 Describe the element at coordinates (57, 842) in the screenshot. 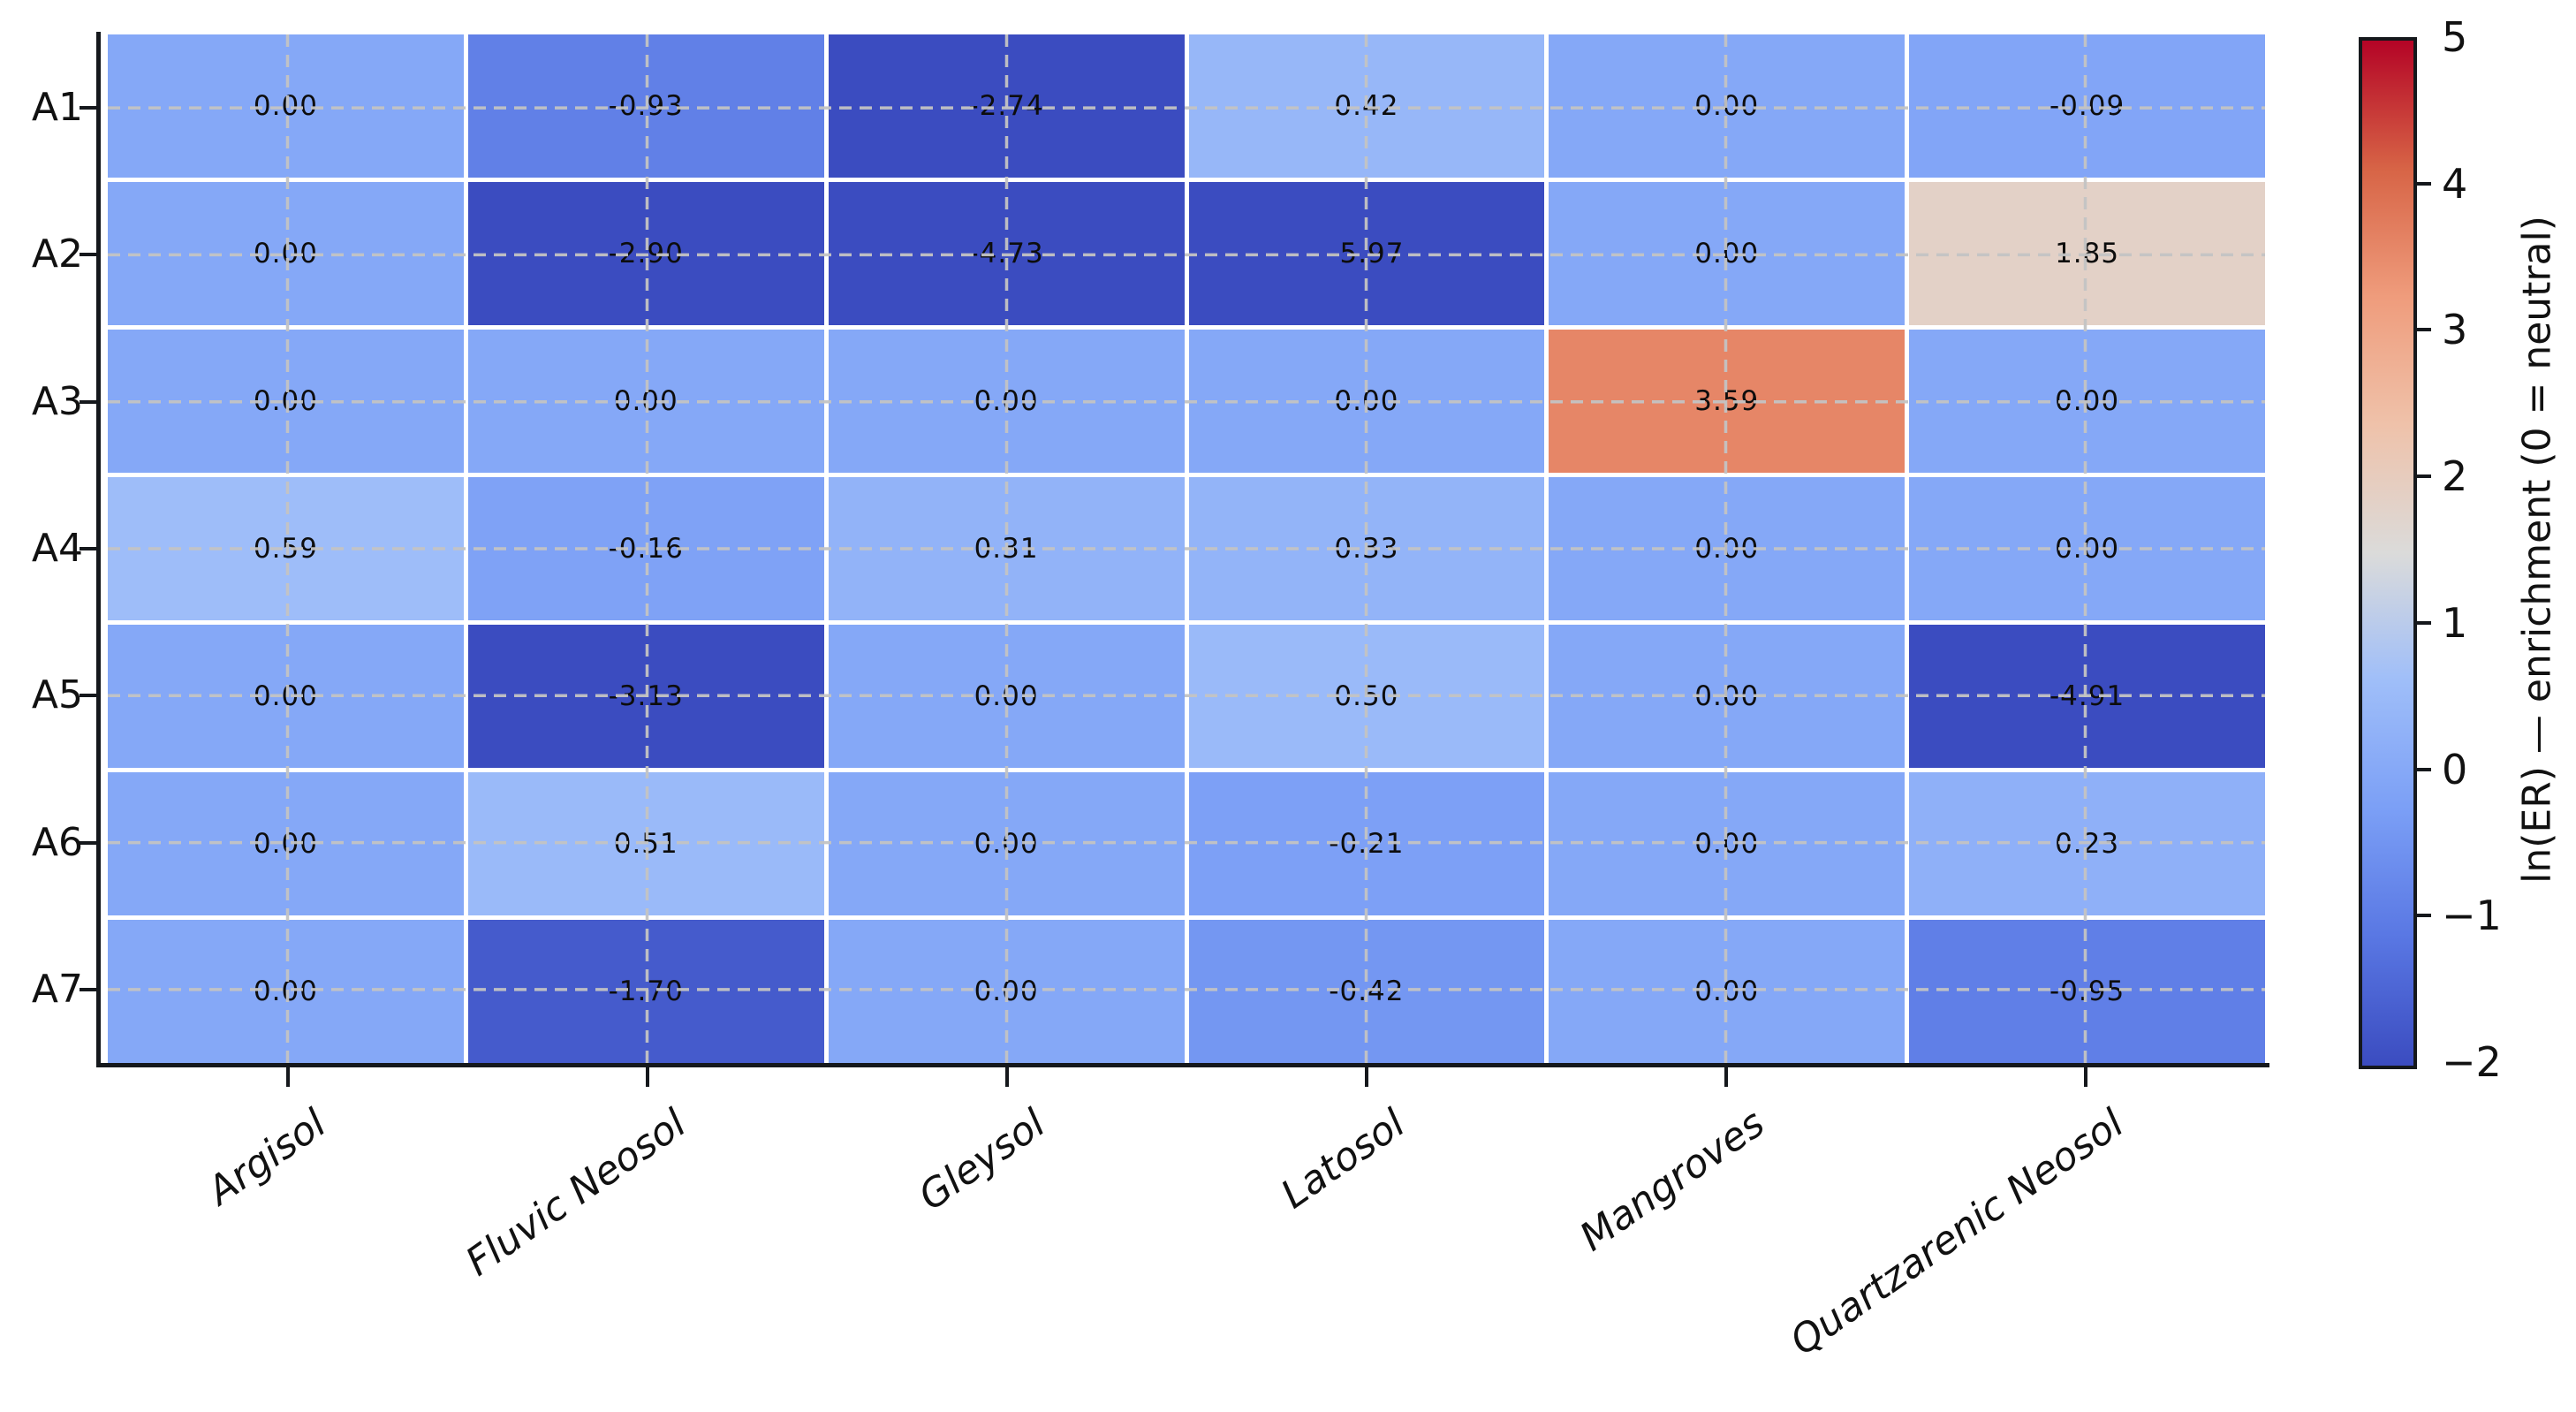

I see `y-tick-label: A6` at that location.